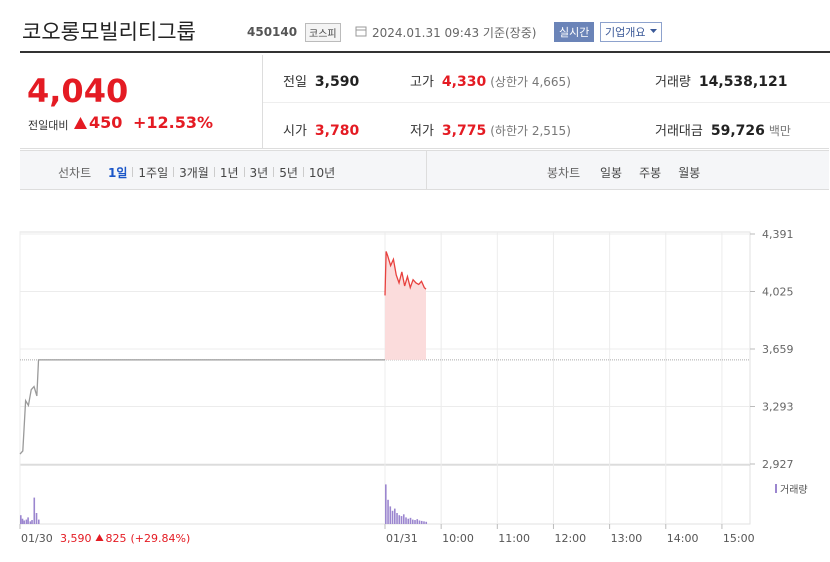  I want to click on footer-arrow, so click(99, 537).